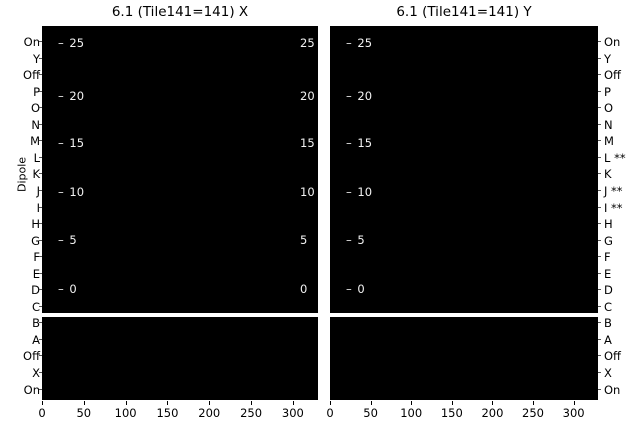 The image size is (640, 440). I want to click on right-category-tick-label: N, so click(608, 124).